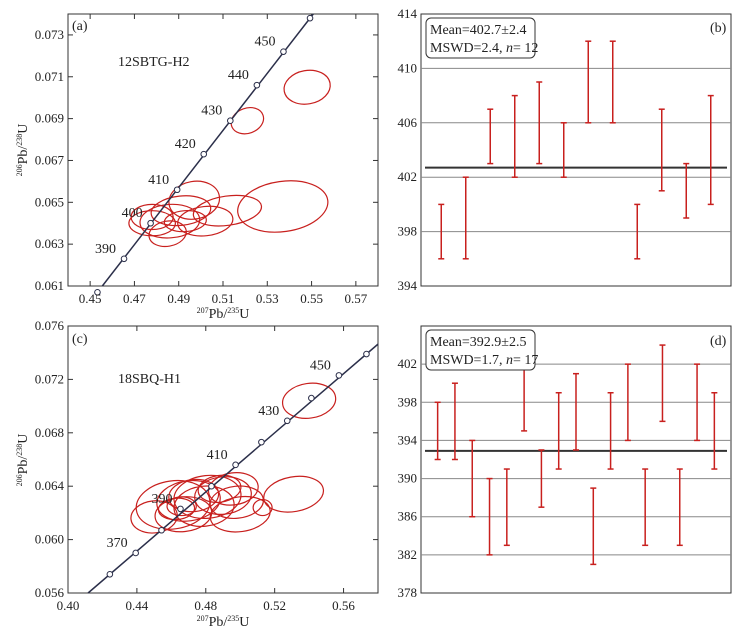 This screenshot has width=750, height=632. I want to click on y-tick-labels-a: 0.061 0.063 0.065 0.067 0.069 0.071 0.073, so click(50, 160).